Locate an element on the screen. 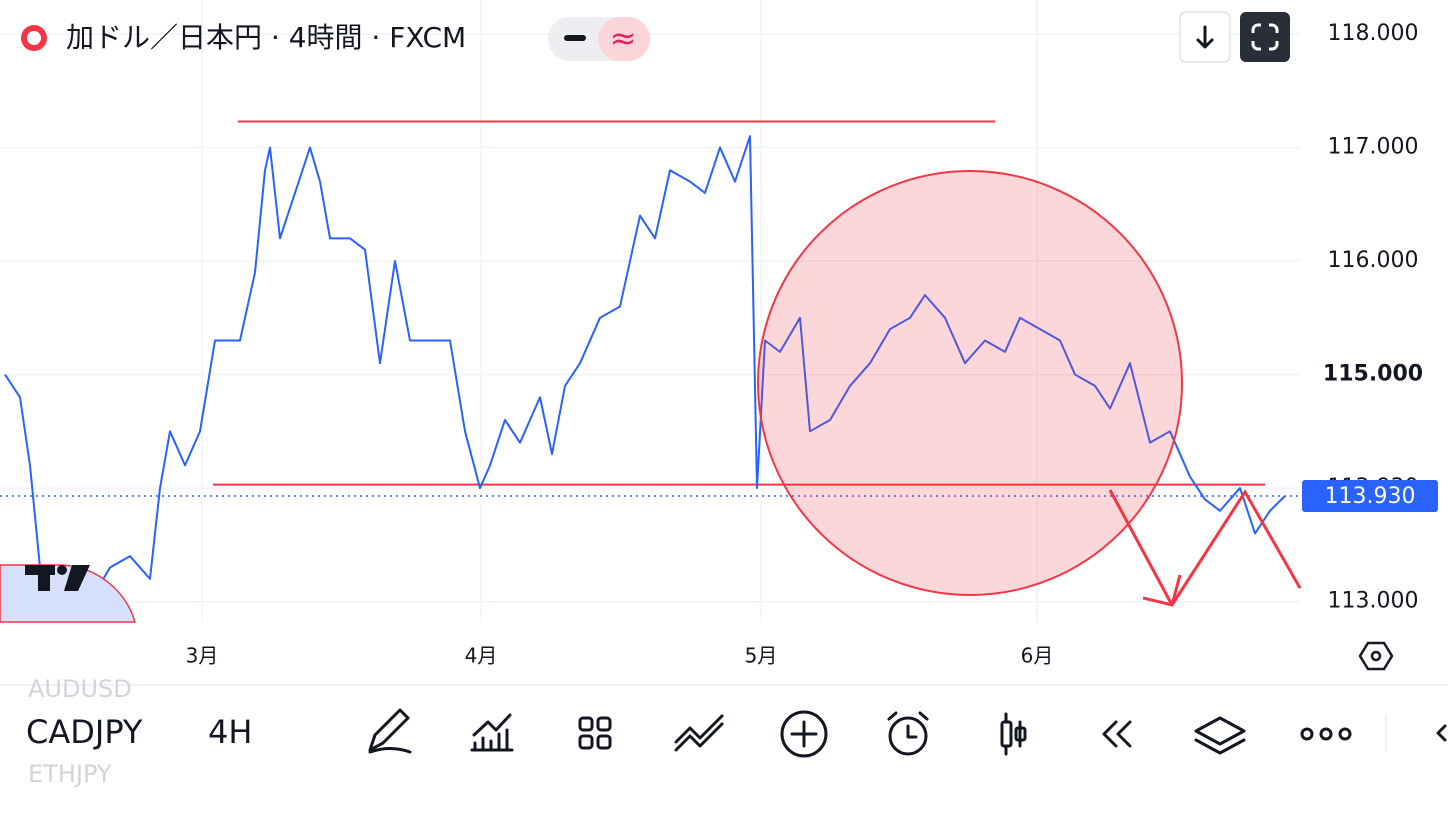 Image resolution: width=1448 pixels, height=815 pixels. x-tick-label: 4月 is located at coordinates (481, 656).